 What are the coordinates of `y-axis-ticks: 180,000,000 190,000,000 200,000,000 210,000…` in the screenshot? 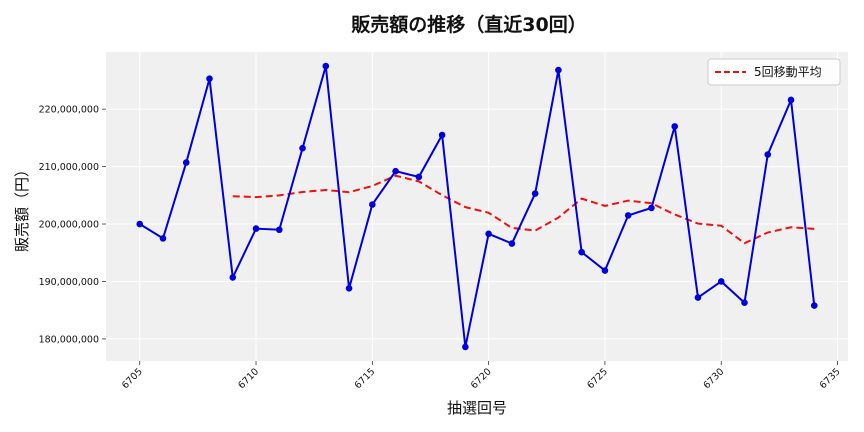 It's located at (72, 225).